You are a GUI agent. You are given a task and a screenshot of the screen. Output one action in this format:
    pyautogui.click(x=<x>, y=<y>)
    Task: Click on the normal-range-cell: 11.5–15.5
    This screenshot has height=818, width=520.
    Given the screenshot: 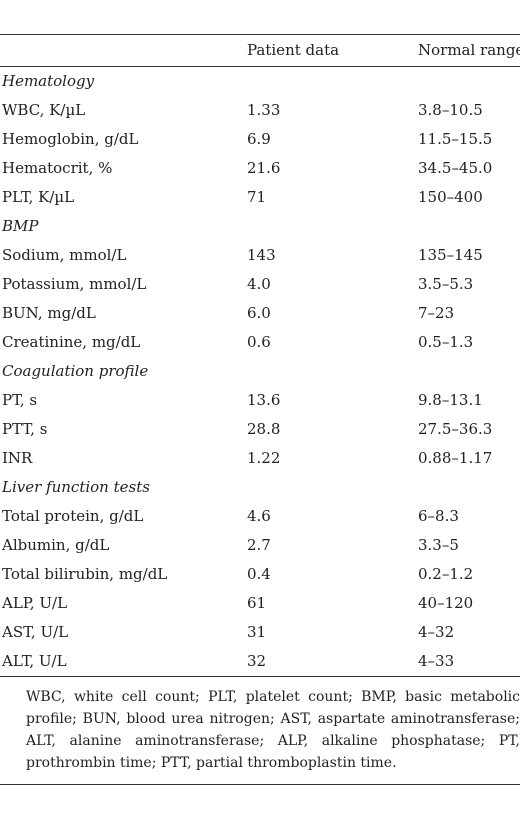 What is the action you would take?
    pyautogui.click(x=455, y=139)
    